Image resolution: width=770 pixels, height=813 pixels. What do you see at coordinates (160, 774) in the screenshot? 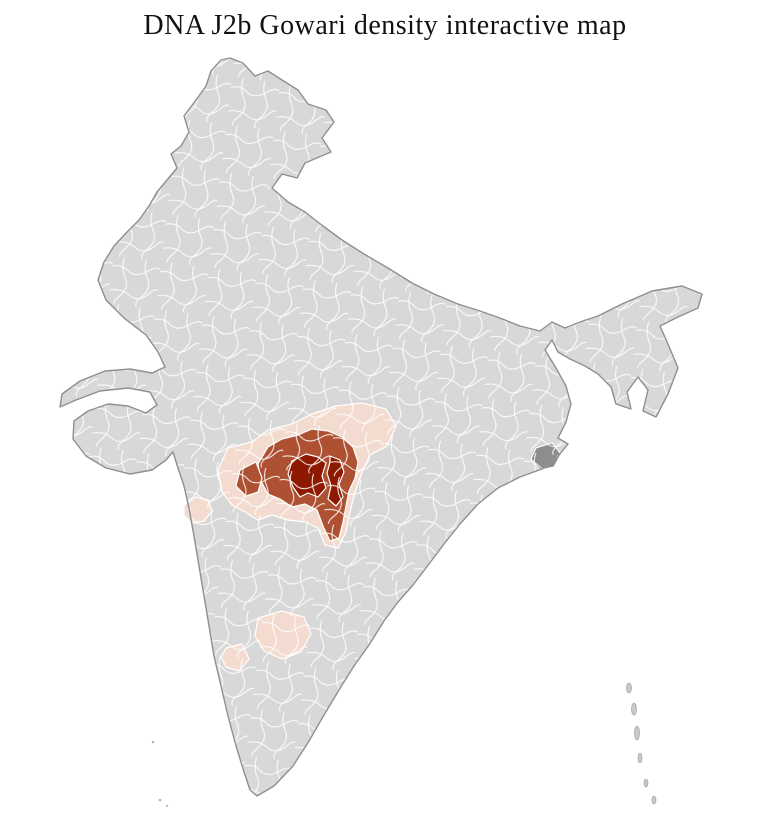
I see `lakshadweep-islands` at bounding box center [160, 774].